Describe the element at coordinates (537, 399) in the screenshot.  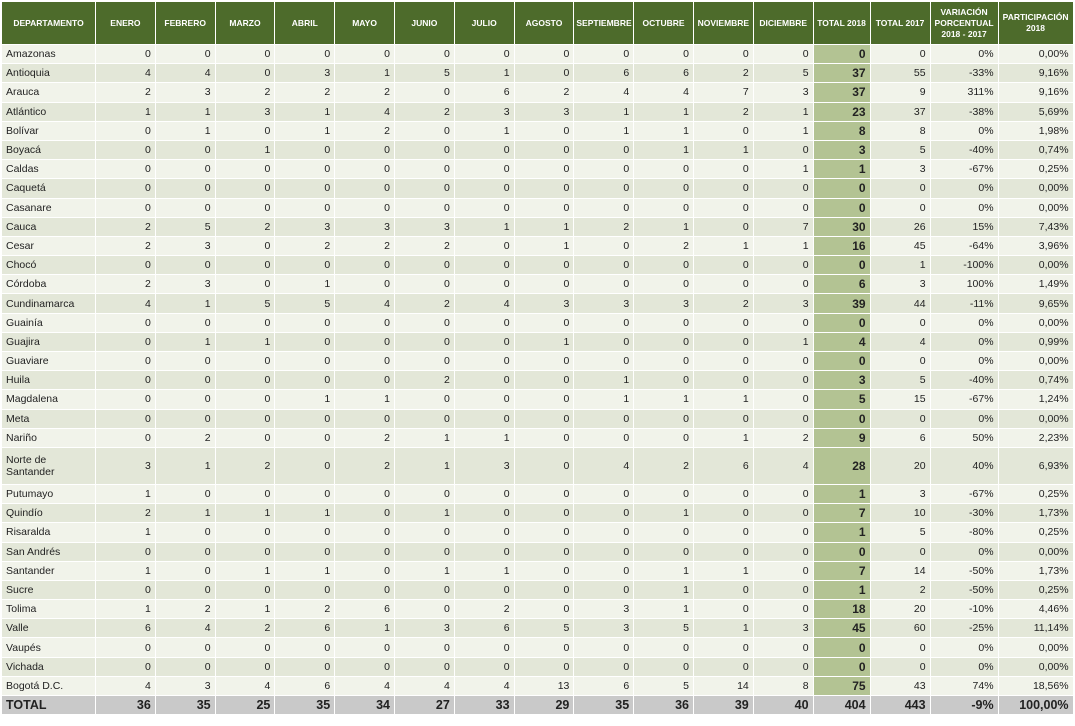
I see `table-row: Magdalena 0 0 0 1 1 0 0 0 1 1 1 0 5 15 -67% 1,24%` at that location.